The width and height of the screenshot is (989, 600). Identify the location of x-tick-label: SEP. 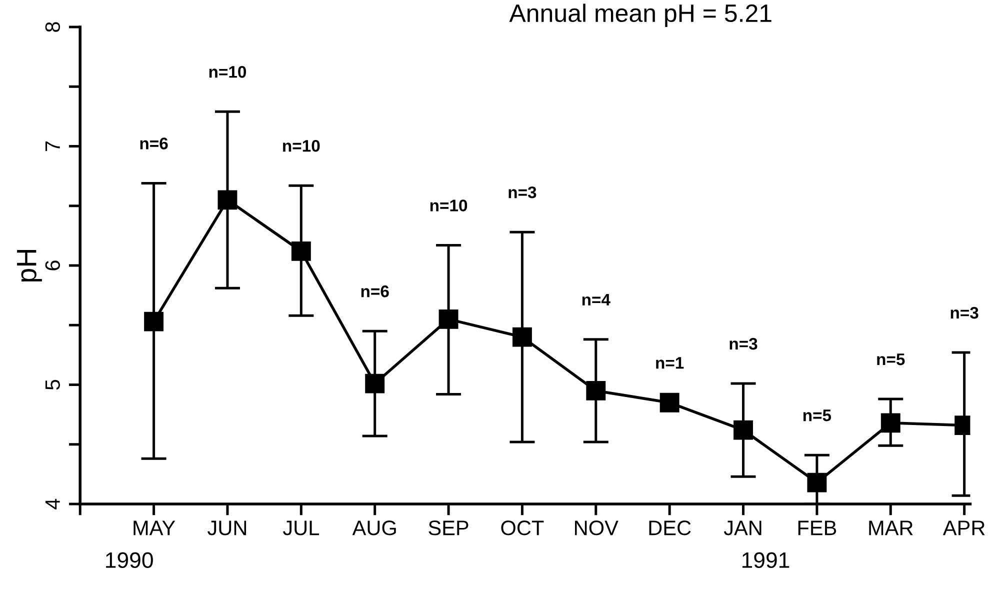
(448, 528).